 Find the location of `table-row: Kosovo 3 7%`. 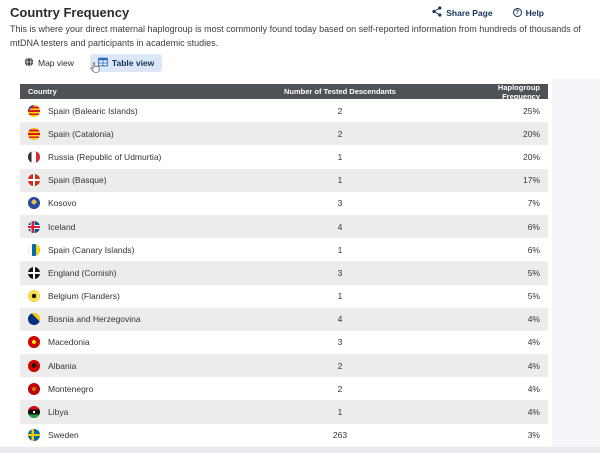

table-row: Kosovo 3 7% is located at coordinates (284, 203).